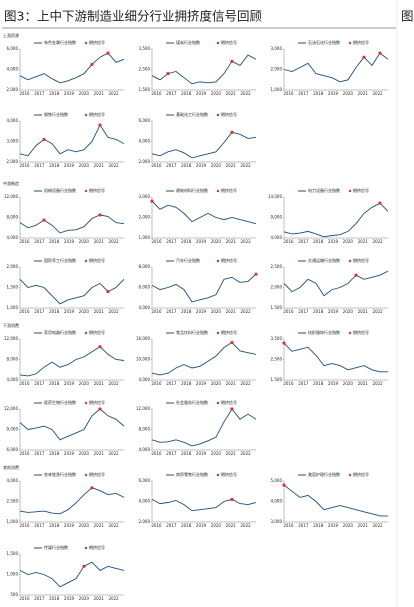 This screenshot has width=414, height=607. What do you see at coordinates (324, 474) in the screenshot?
I see `legend-label: 美容护理行业指数` at bounding box center [324, 474].